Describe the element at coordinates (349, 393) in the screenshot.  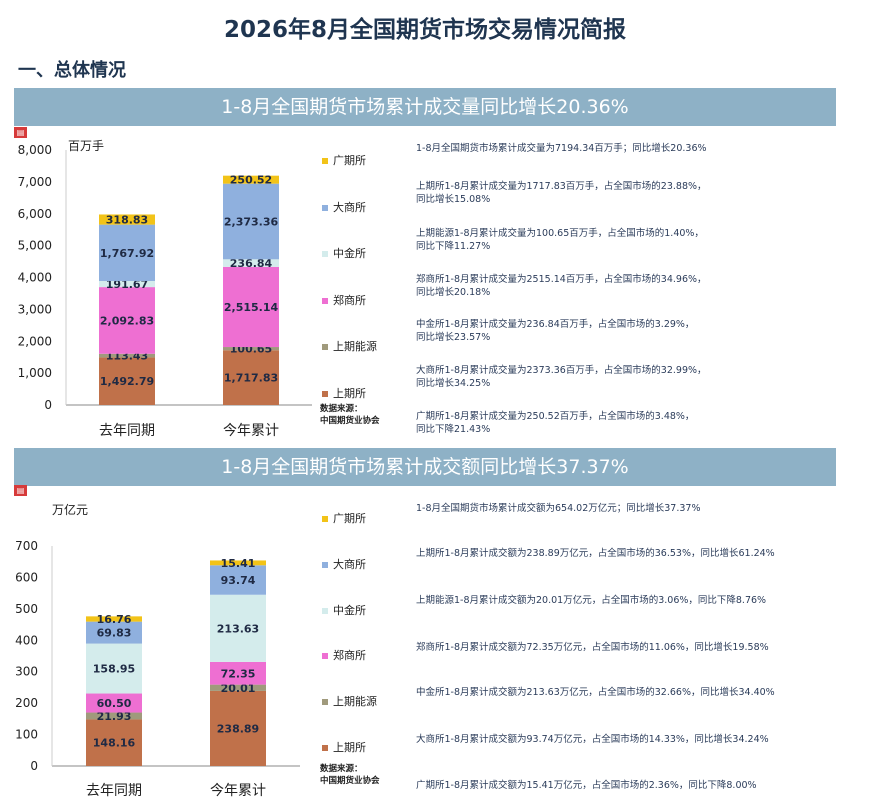
I see `legend-label: 上期所` at that location.